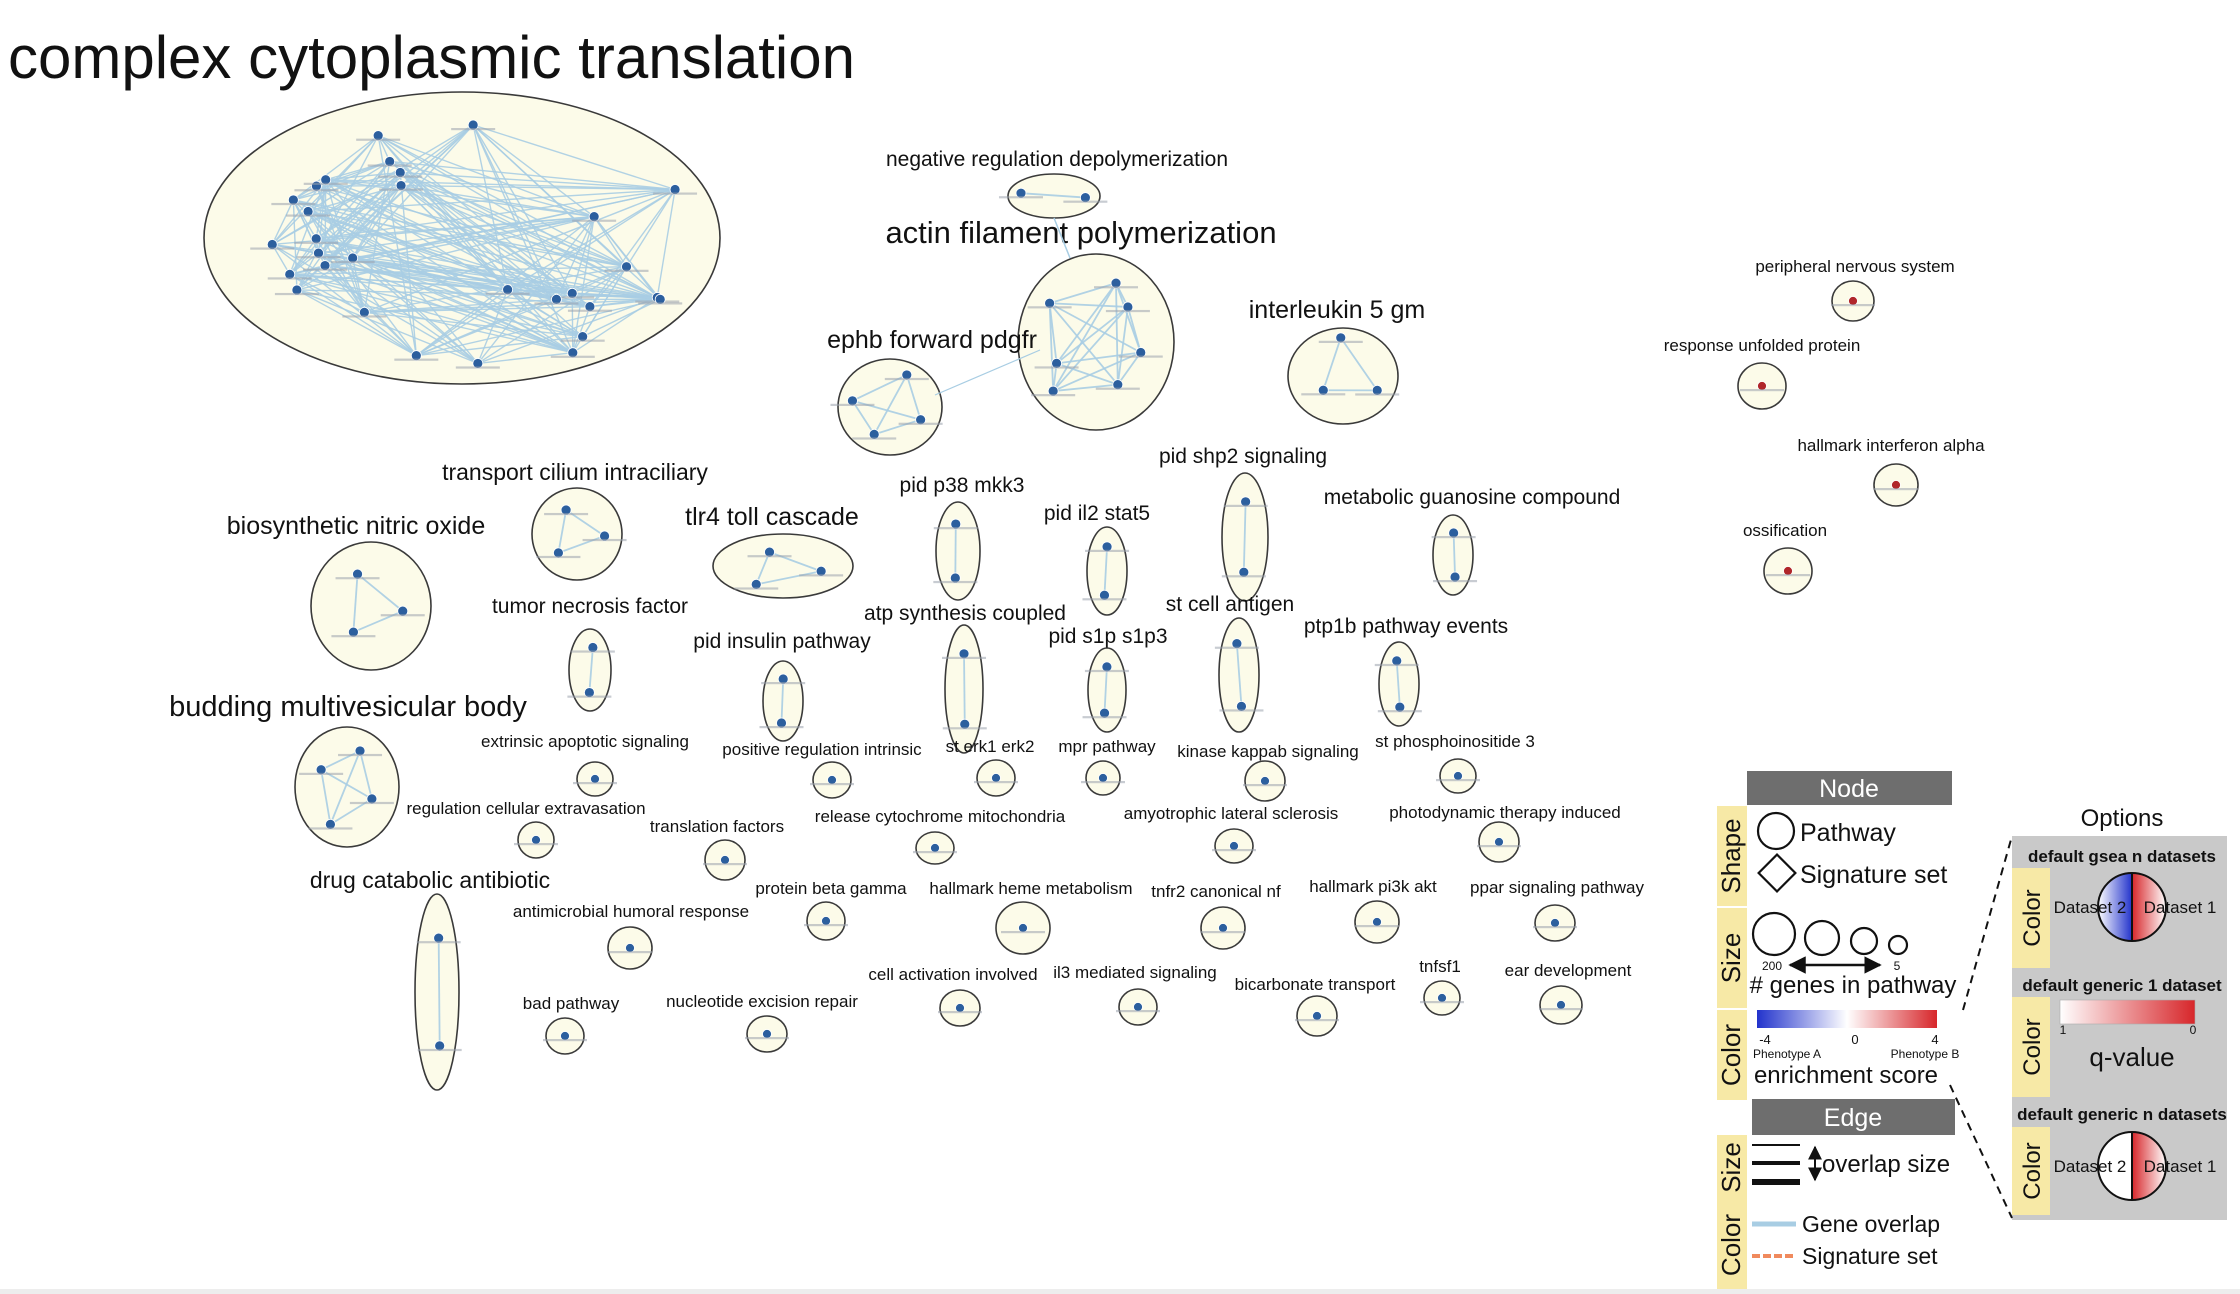 The width and height of the screenshot is (2240, 1294). Describe the element at coordinates (1107, 766) in the screenshot. I see `cluster-c27: mpr pathway` at that location.